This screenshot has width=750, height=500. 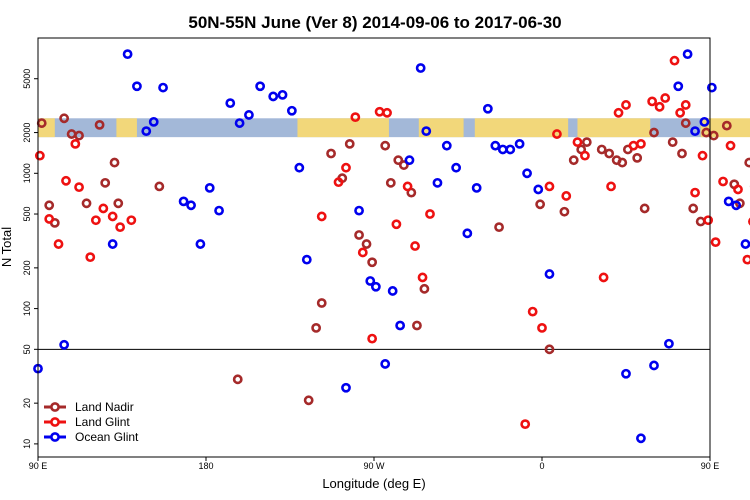 I want to click on land-band-segment, so click(x=521, y=128).